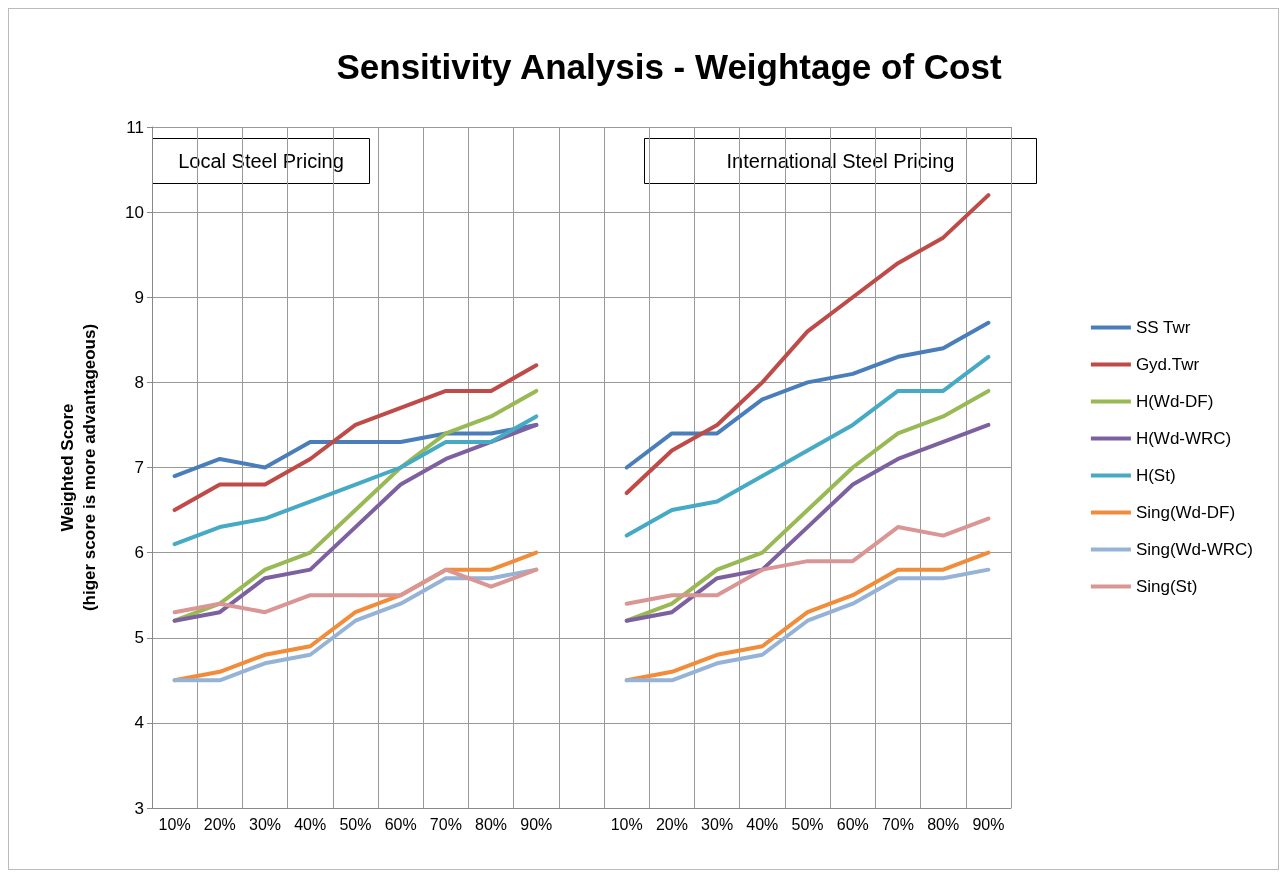 The width and height of the screenshot is (1285, 877). I want to click on y-tick-label: 10, so click(134, 212).